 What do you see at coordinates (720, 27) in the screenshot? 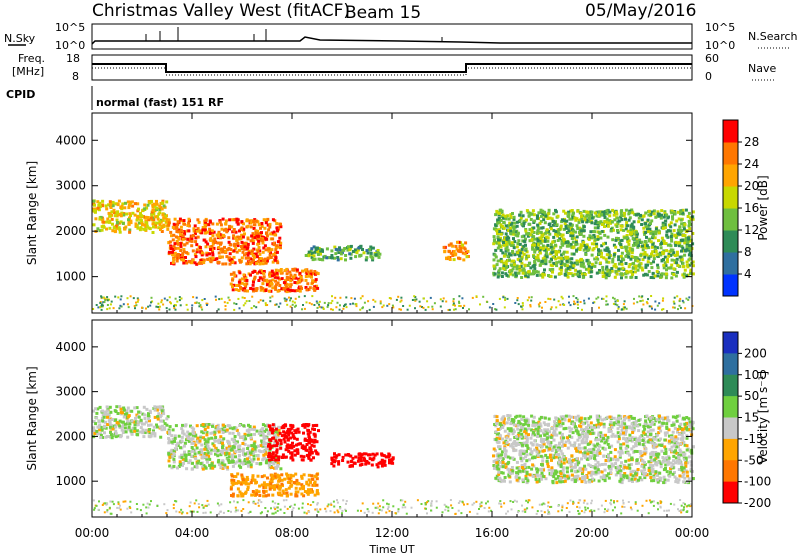
I see `noise-right-top-tick: 10^5` at bounding box center [720, 27].